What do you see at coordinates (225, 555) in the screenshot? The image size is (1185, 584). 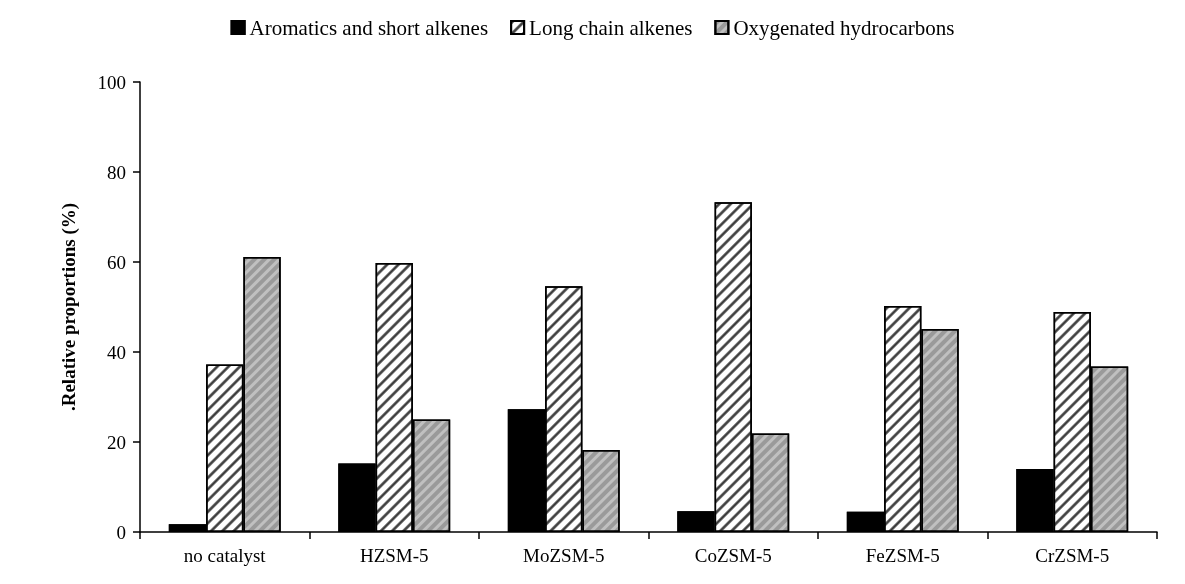 I see `x-tick-label: no catalyst` at bounding box center [225, 555].